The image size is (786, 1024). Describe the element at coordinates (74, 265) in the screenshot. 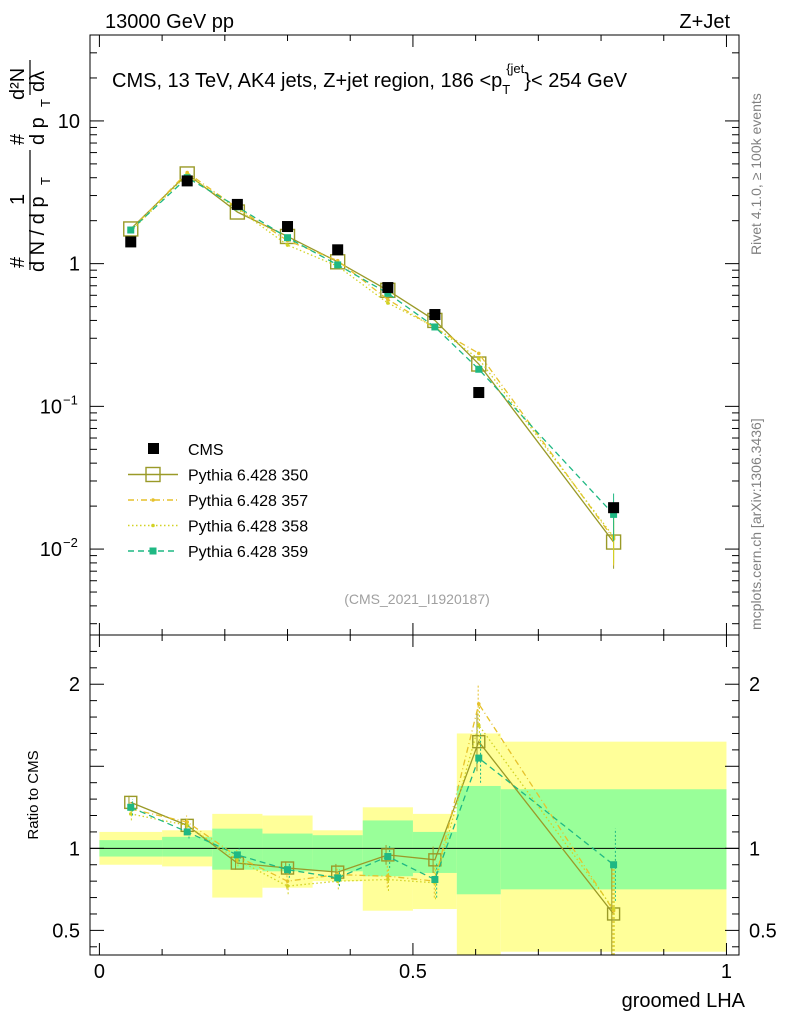

I see `main-y-tick-label-1: 1` at that location.